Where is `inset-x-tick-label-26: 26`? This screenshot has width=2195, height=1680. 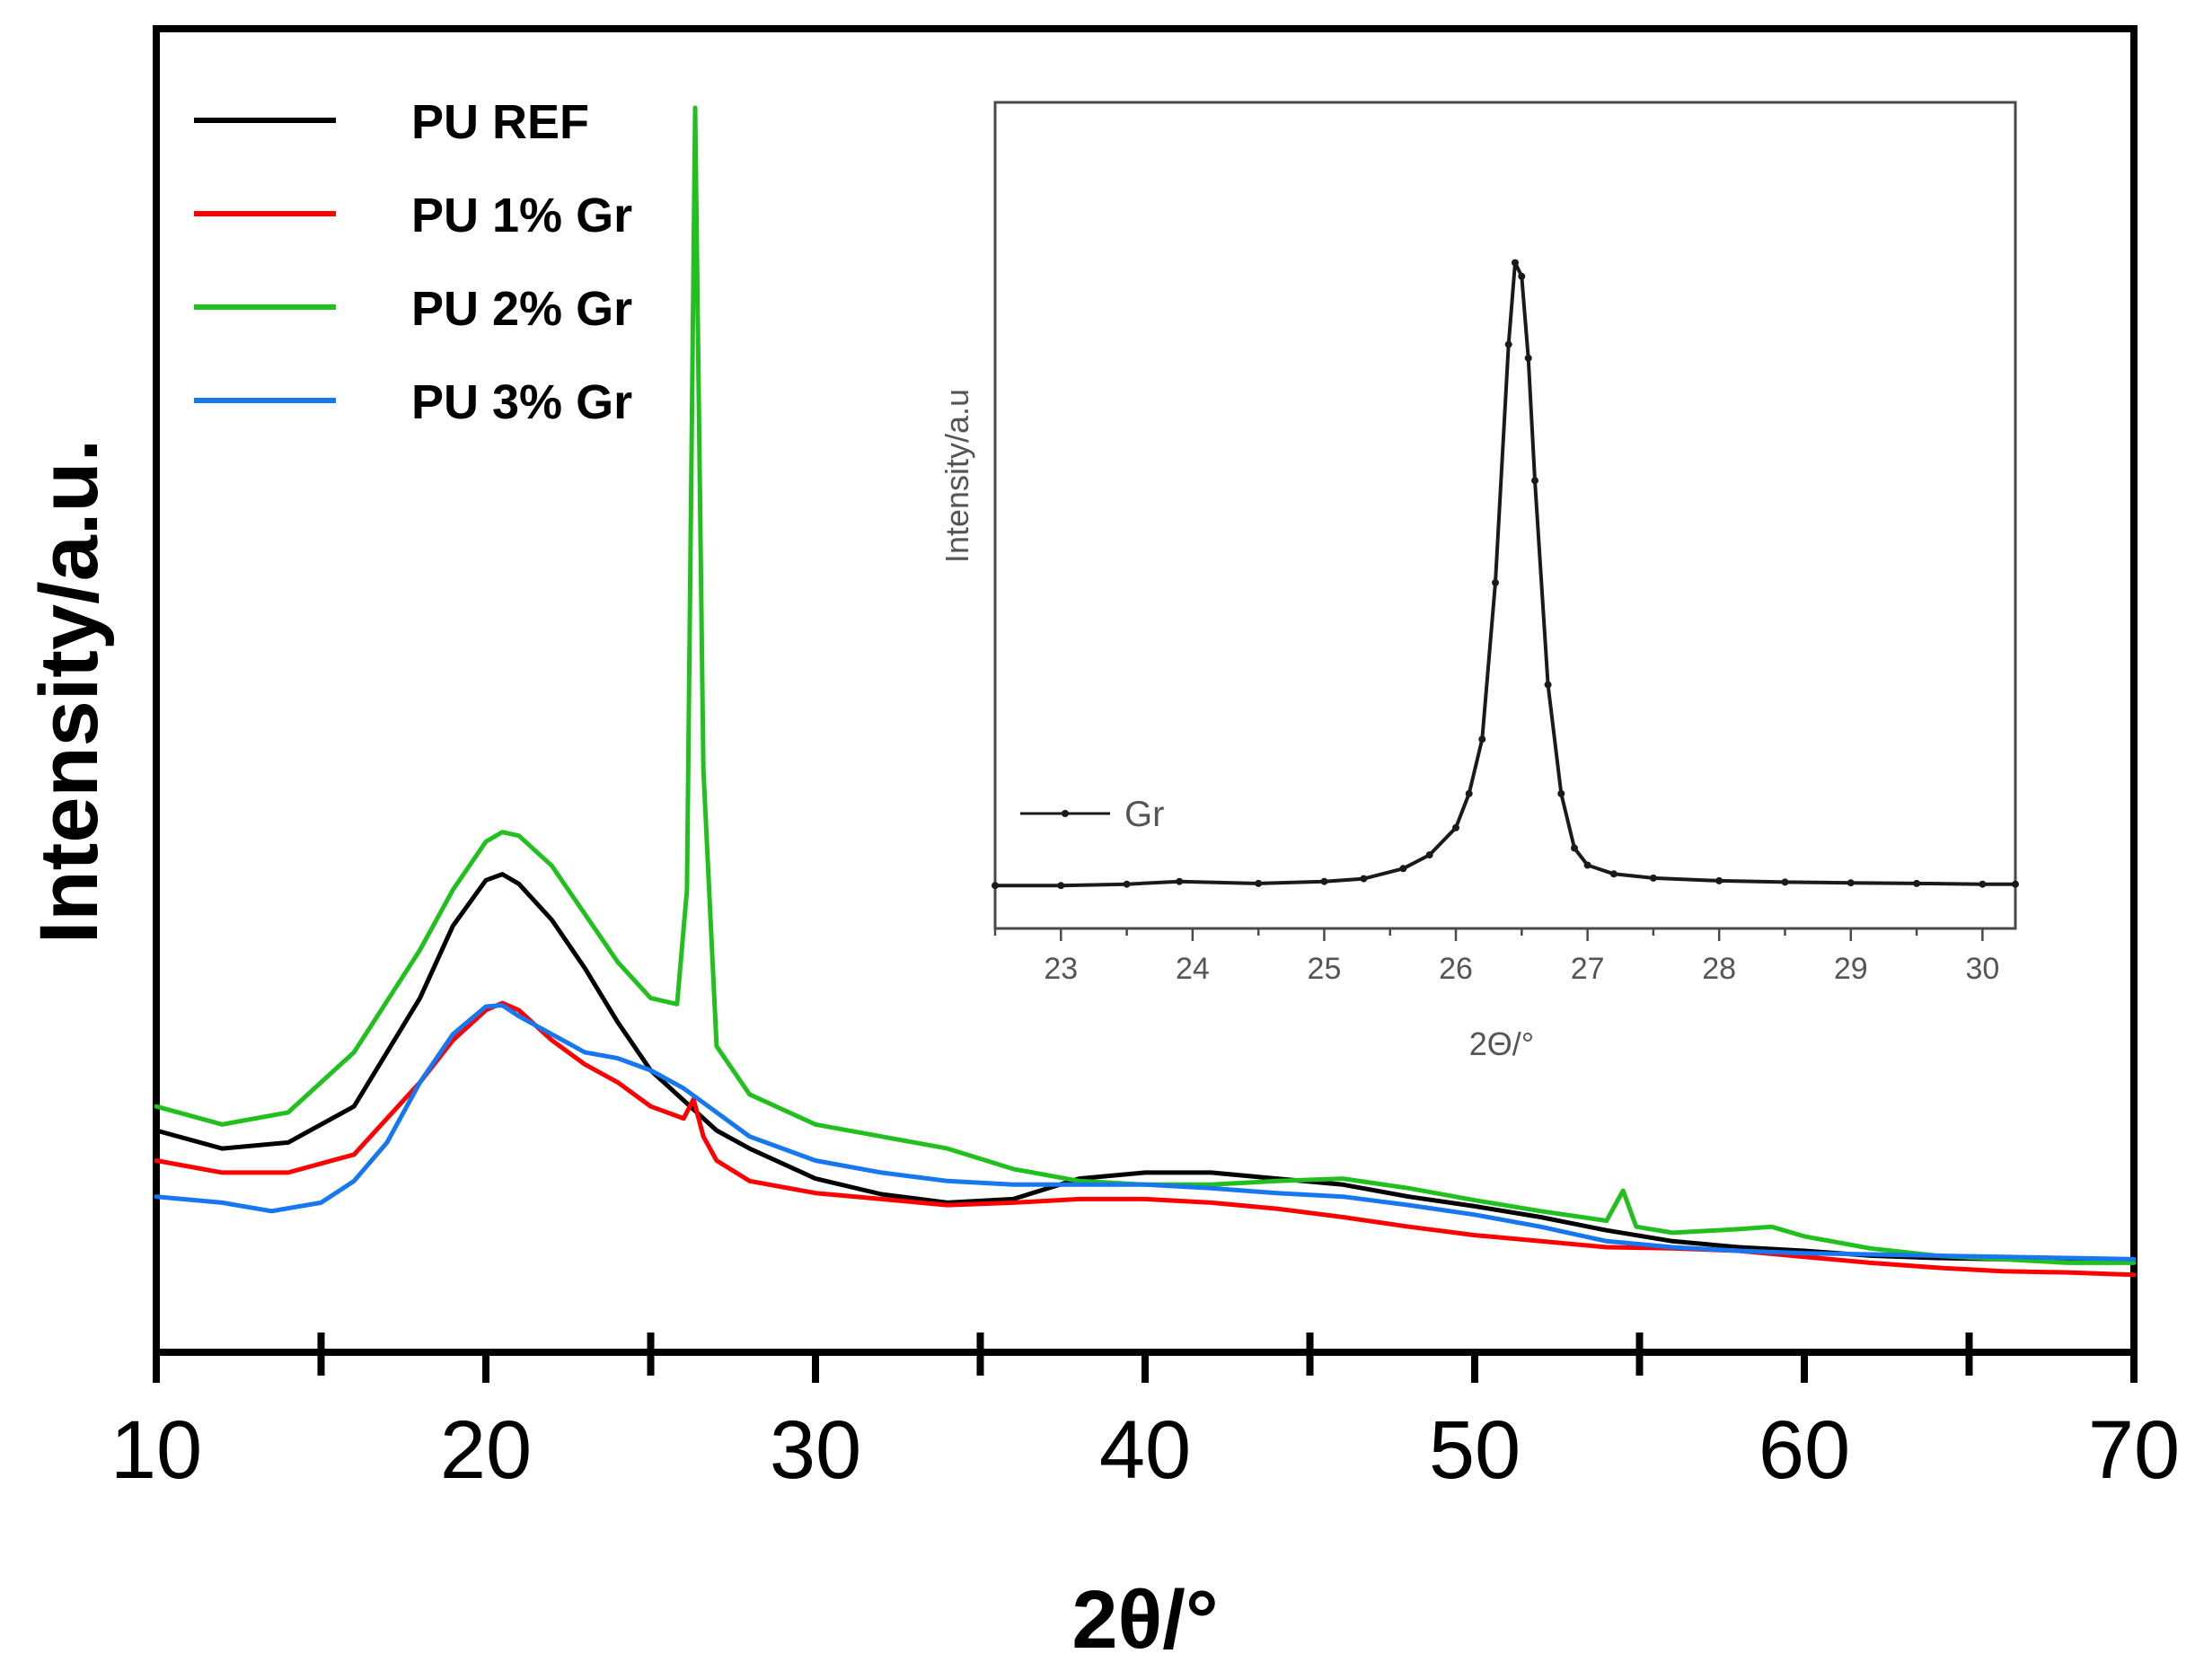
inset-x-tick-label-26: 26 is located at coordinates (1456, 969).